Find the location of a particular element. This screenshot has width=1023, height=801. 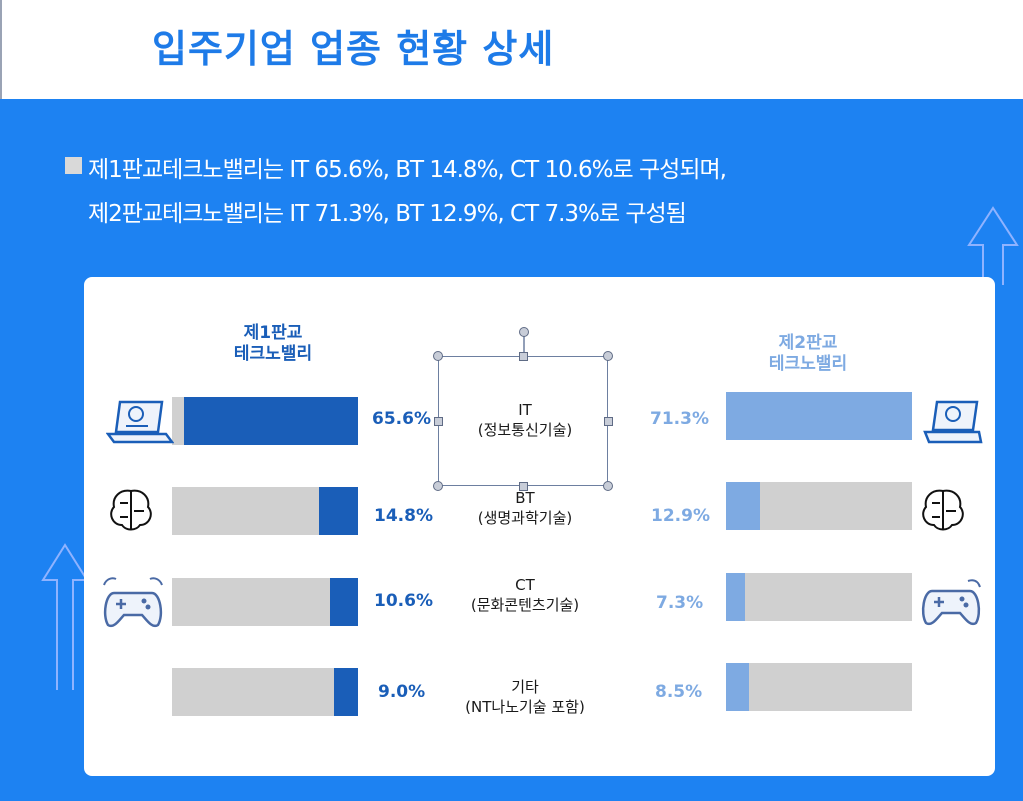

category-name: IT is located at coordinates (525, 410).